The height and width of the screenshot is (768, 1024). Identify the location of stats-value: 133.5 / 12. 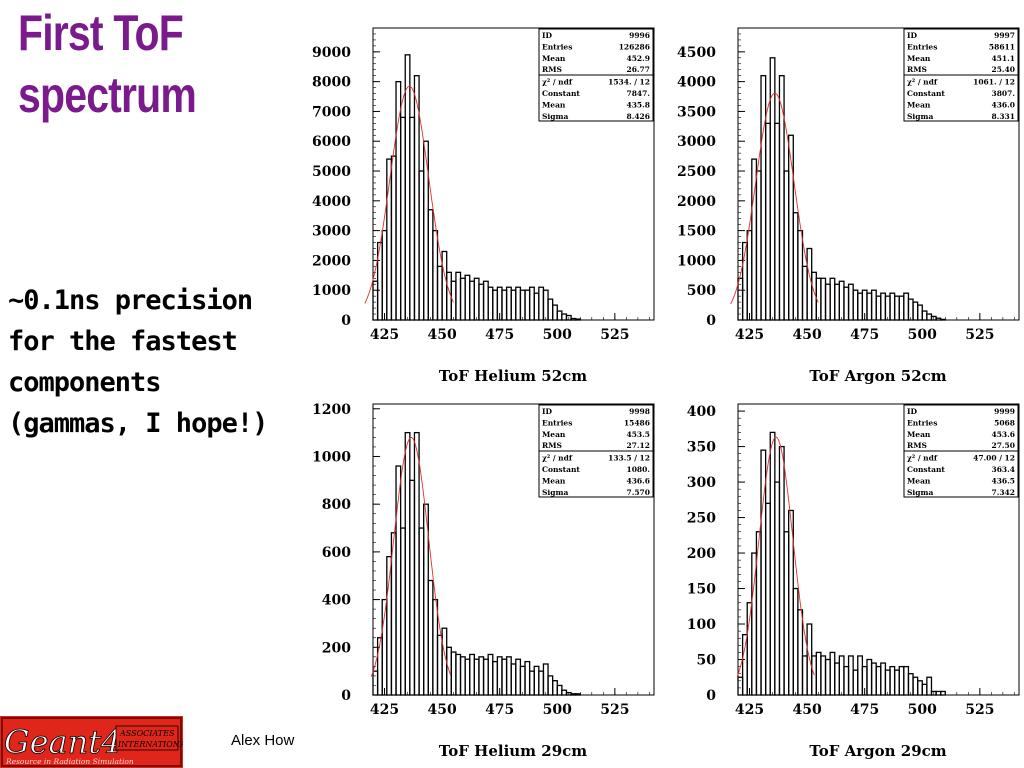
(629, 458).